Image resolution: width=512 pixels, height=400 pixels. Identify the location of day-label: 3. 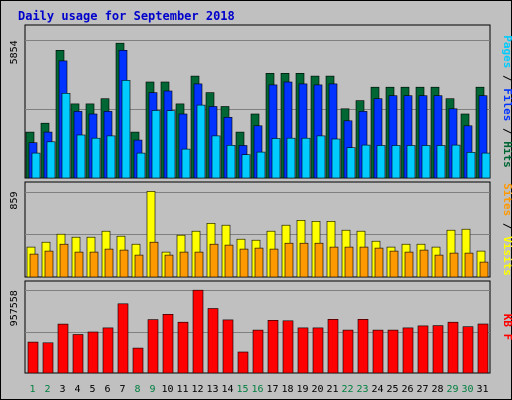
(62, 389).